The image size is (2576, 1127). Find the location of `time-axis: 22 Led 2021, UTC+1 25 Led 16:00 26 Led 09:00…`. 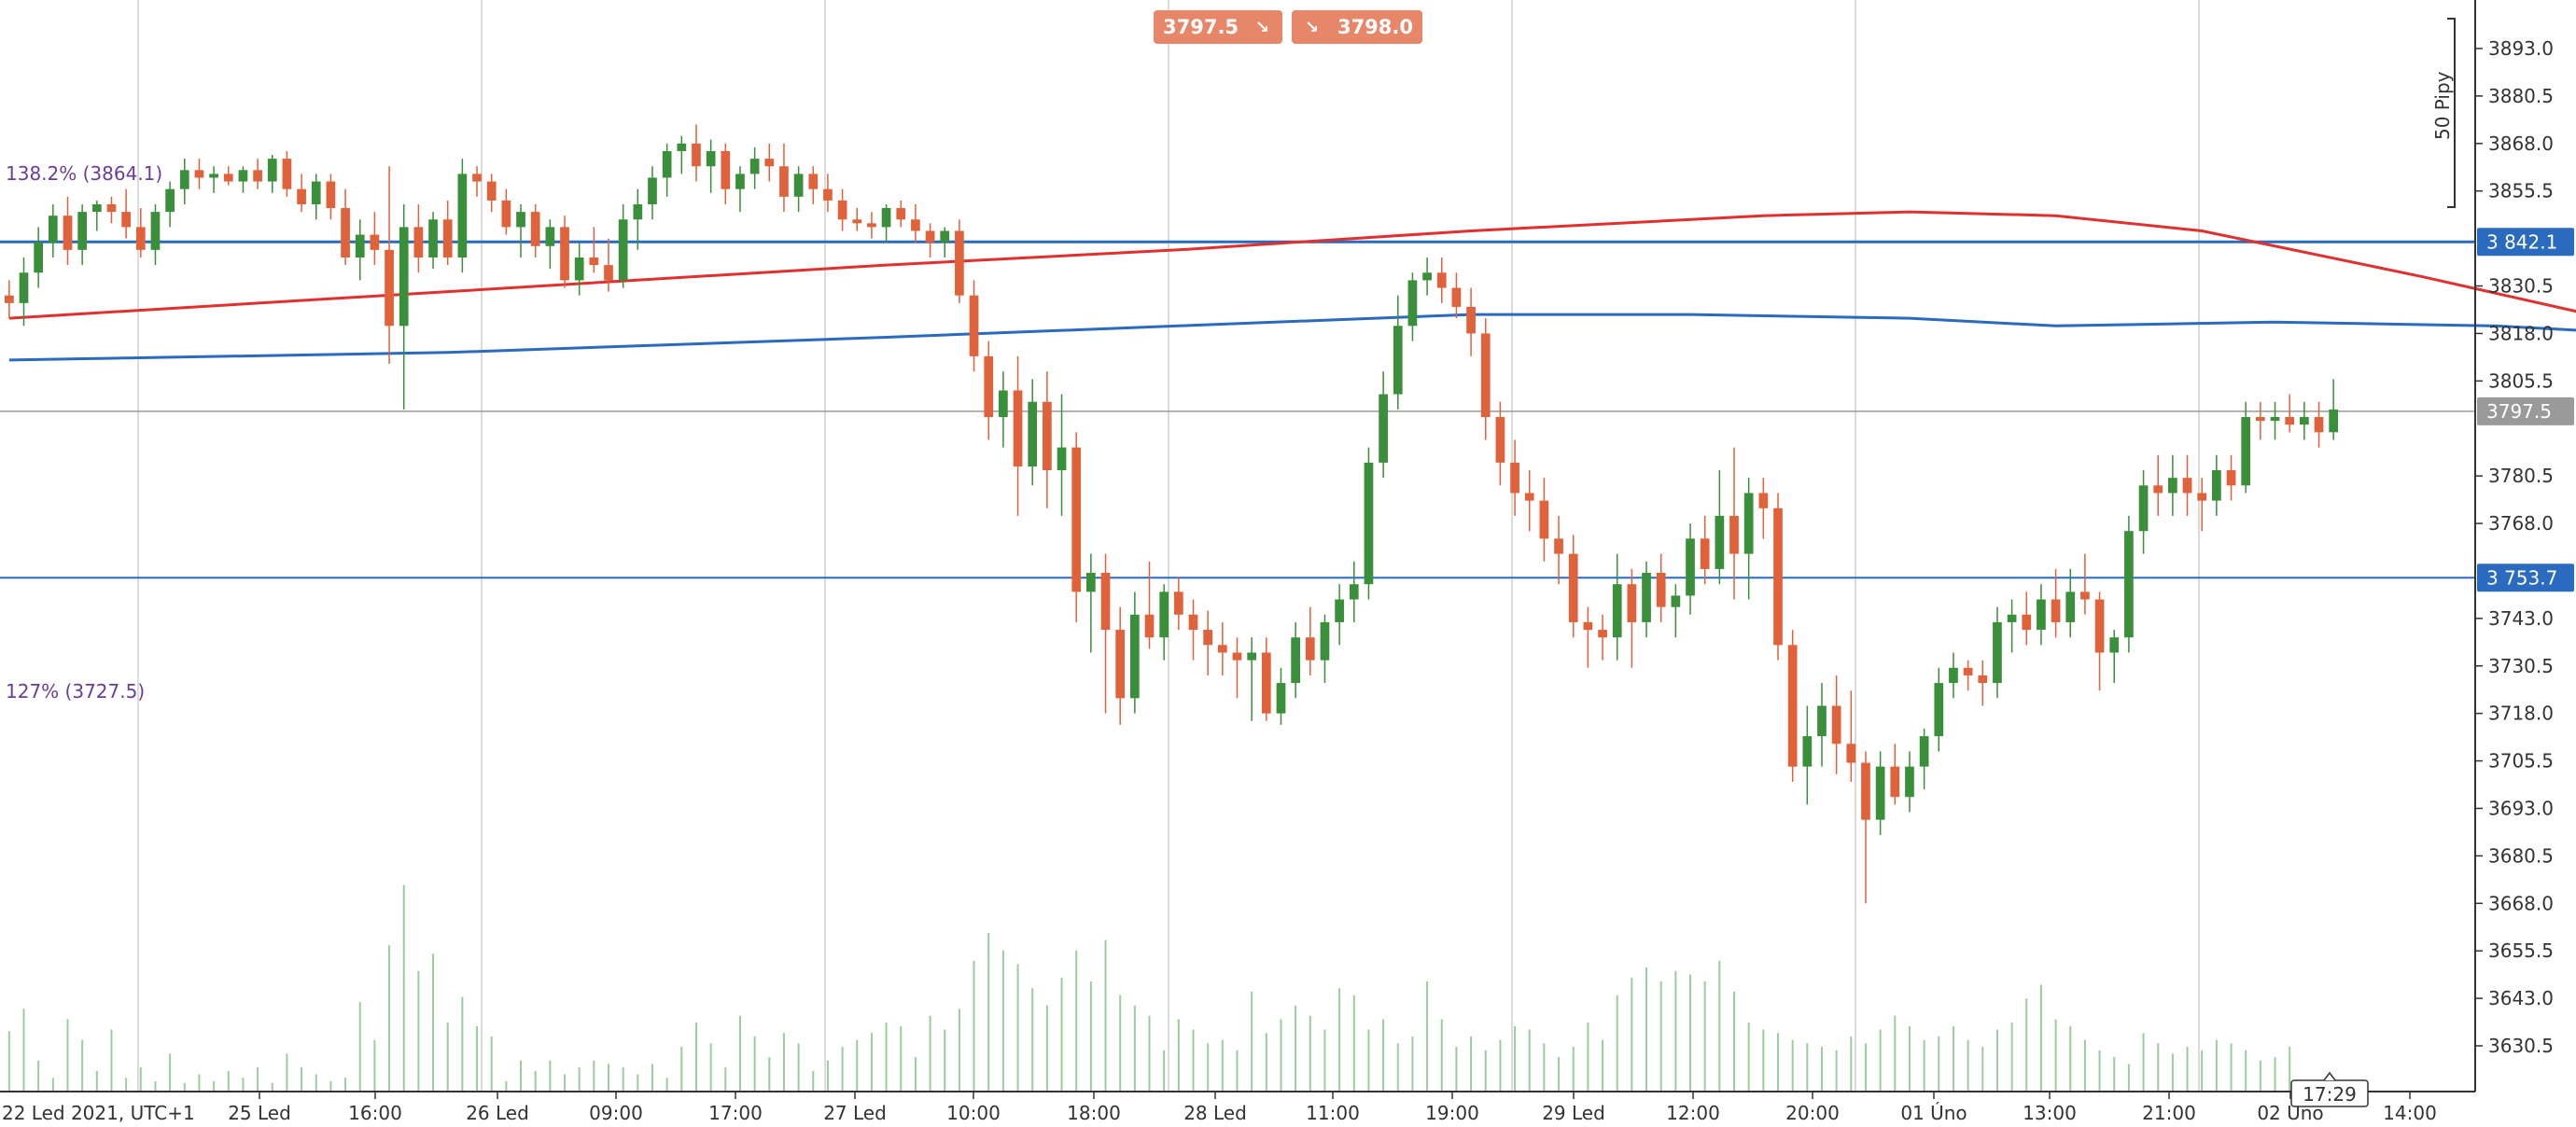

time-axis: 22 Led 2021, UTC+1 25 Led 16:00 26 Led 09:00… is located at coordinates (1237, 1107).